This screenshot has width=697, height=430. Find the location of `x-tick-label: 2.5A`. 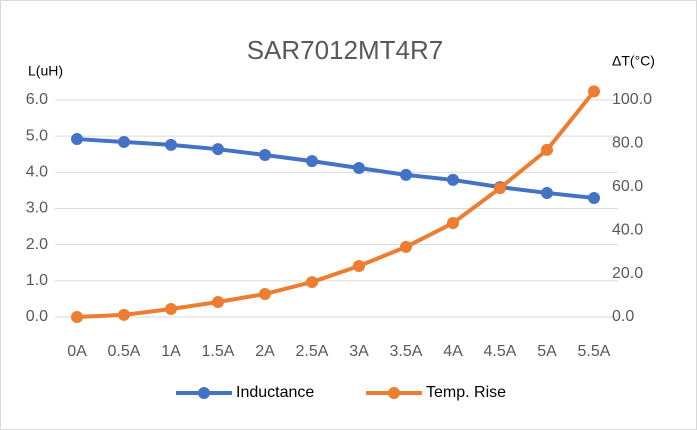

x-tick-label: 2.5A is located at coordinates (312, 351).